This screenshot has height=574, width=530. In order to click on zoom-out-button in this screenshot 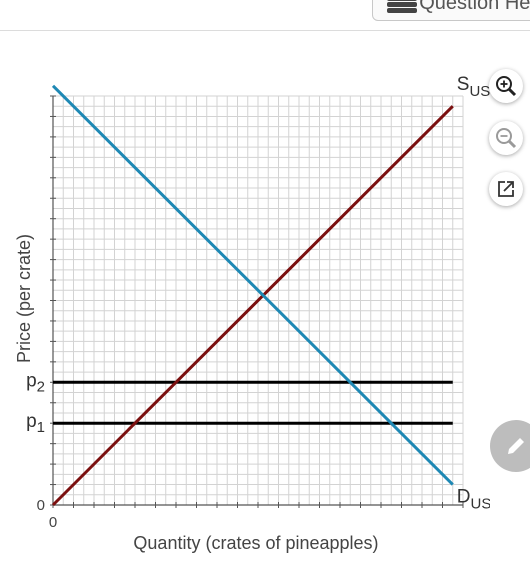, I will do `click(506, 138)`.